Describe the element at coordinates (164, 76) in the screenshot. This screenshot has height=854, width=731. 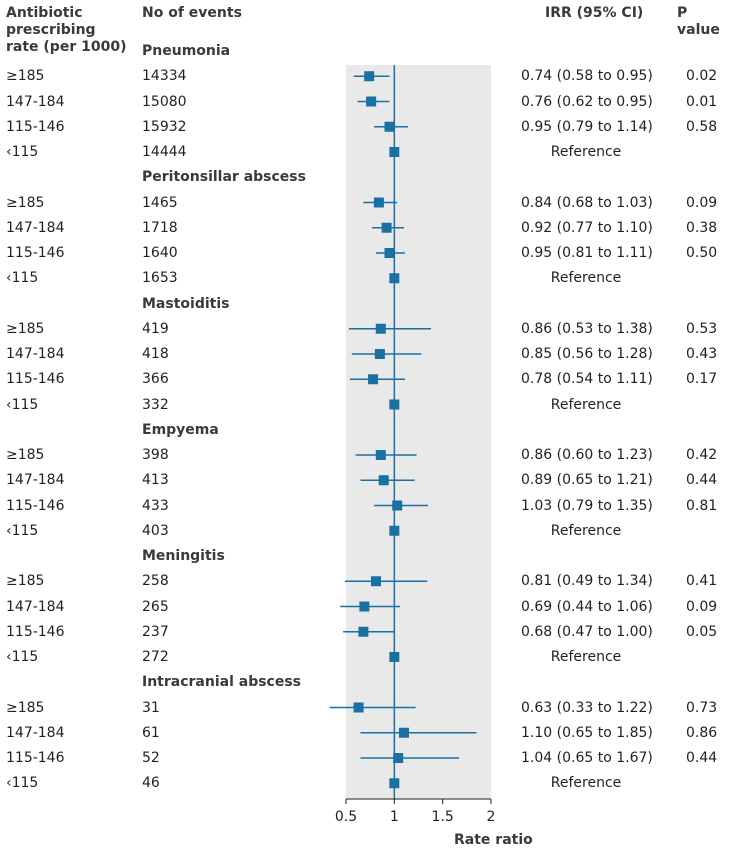
I see `event-count: 14334` at that location.